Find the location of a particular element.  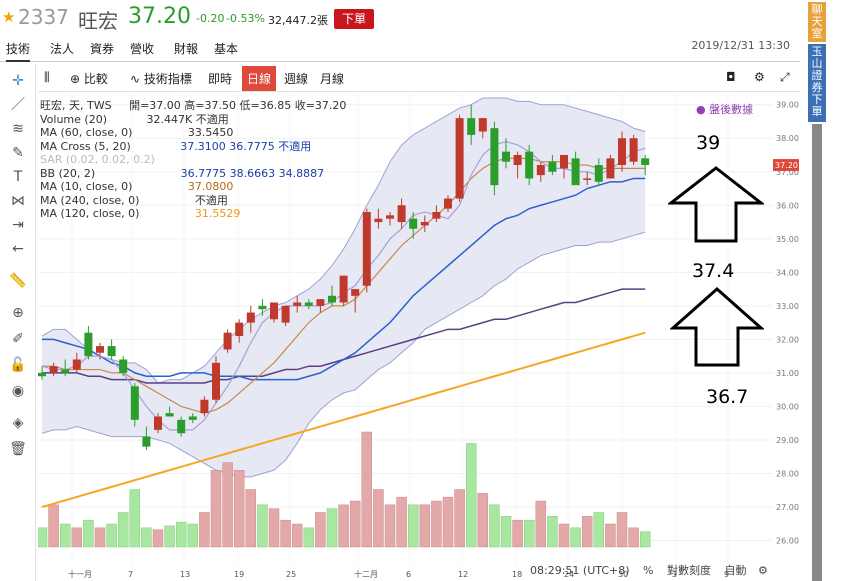

esun-order-button: 玉山證券下單 is located at coordinates (817, 83).